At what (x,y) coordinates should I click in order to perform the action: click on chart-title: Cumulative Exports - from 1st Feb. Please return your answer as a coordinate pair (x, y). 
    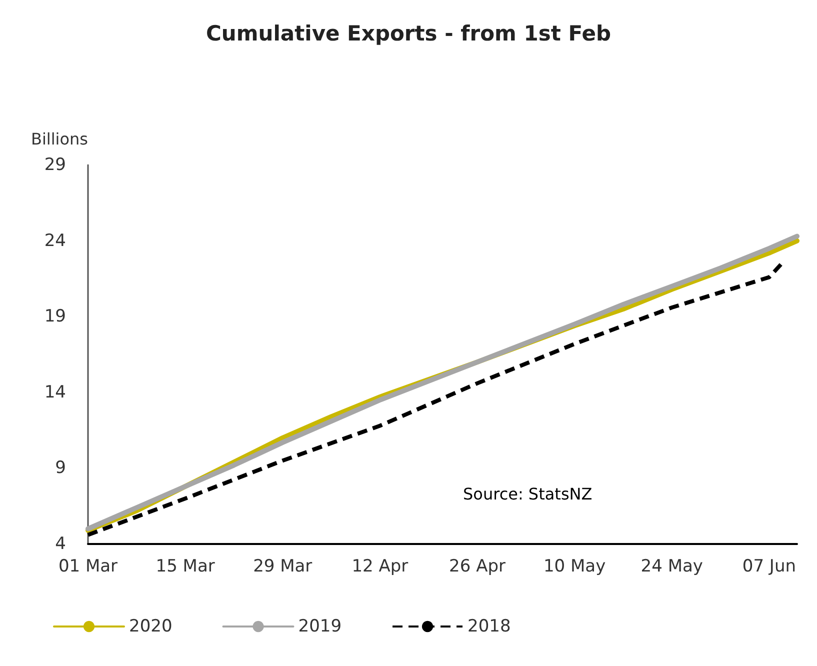
    Looking at the image, I should click on (408, 34).